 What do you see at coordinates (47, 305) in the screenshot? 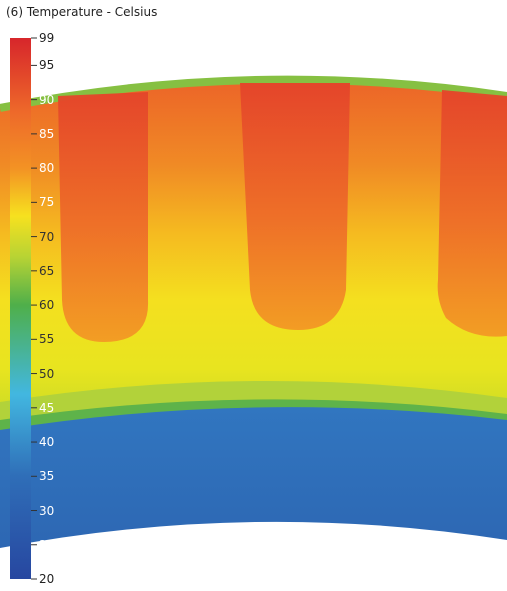
I see `legend-tick-label: 60` at bounding box center [47, 305].